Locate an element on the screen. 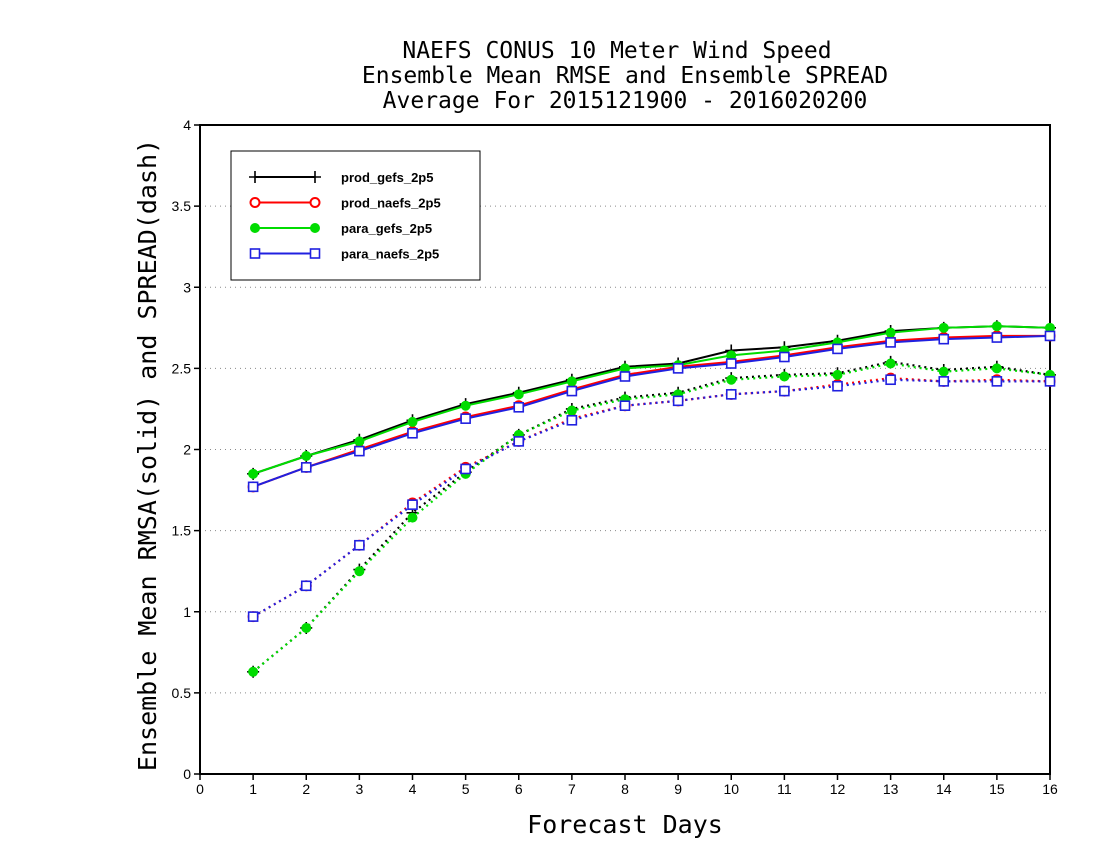 The image size is (1100, 850). y-tick-label-3: 1.5 is located at coordinates (182, 531).